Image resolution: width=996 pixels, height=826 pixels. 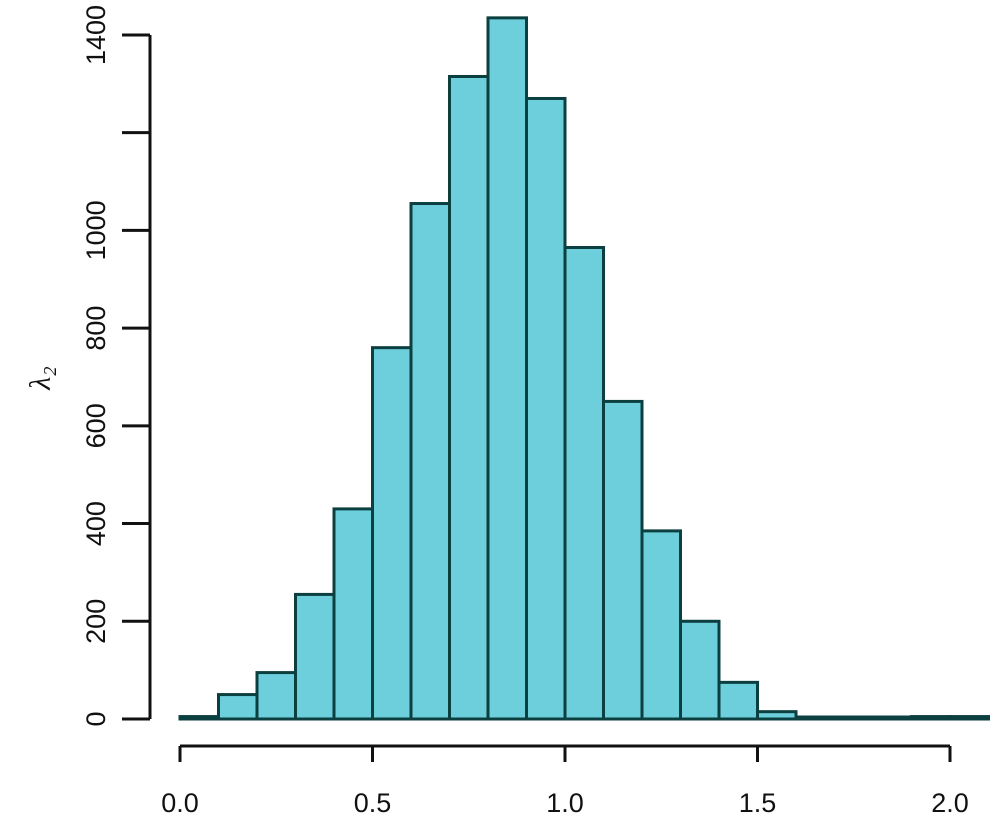 What do you see at coordinates (565, 803) in the screenshot?
I see `x-tick-label: 1.0` at bounding box center [565, 803].